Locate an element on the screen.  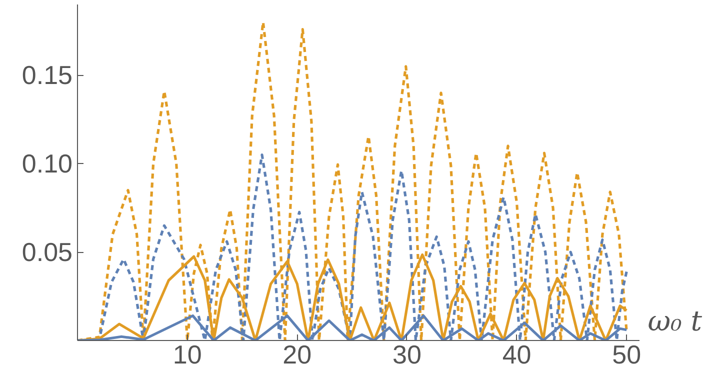
y-tick-label: 0.10 is located at coordinates (47, 163).